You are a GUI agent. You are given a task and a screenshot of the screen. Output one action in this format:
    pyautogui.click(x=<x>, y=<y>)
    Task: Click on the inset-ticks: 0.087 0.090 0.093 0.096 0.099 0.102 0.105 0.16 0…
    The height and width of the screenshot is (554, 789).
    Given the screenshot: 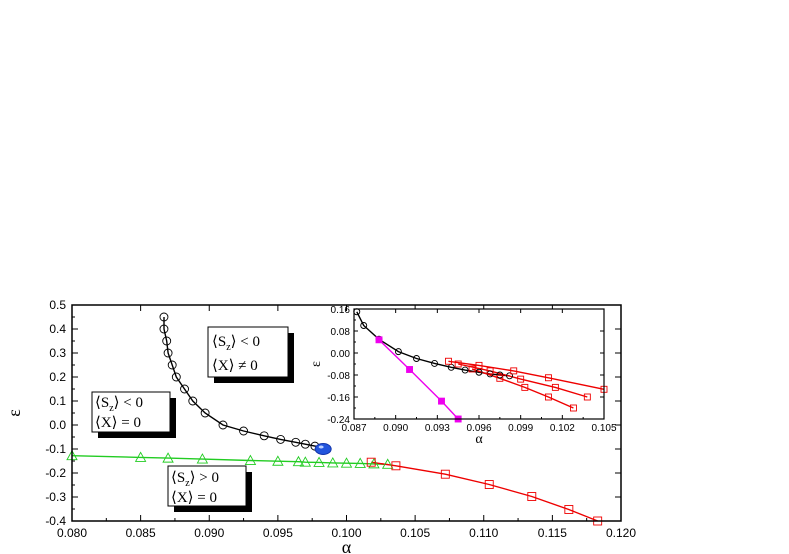 What is the action you would take?
    pyautogui.click(x=472, y=369)
    